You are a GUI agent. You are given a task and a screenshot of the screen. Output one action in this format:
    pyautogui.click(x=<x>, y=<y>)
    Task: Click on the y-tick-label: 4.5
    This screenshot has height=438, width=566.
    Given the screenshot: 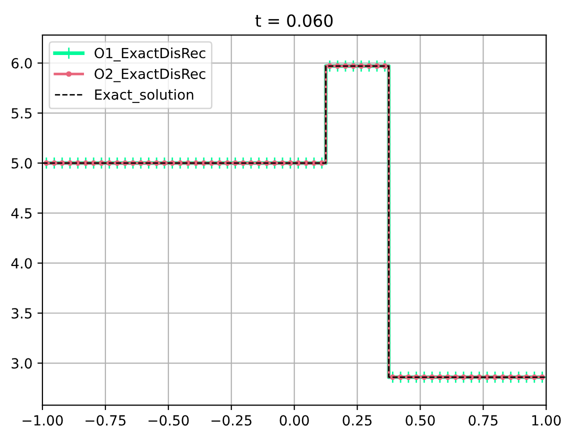 What is the action you would take?
    pyautogui.click(x=21, y=213)
    